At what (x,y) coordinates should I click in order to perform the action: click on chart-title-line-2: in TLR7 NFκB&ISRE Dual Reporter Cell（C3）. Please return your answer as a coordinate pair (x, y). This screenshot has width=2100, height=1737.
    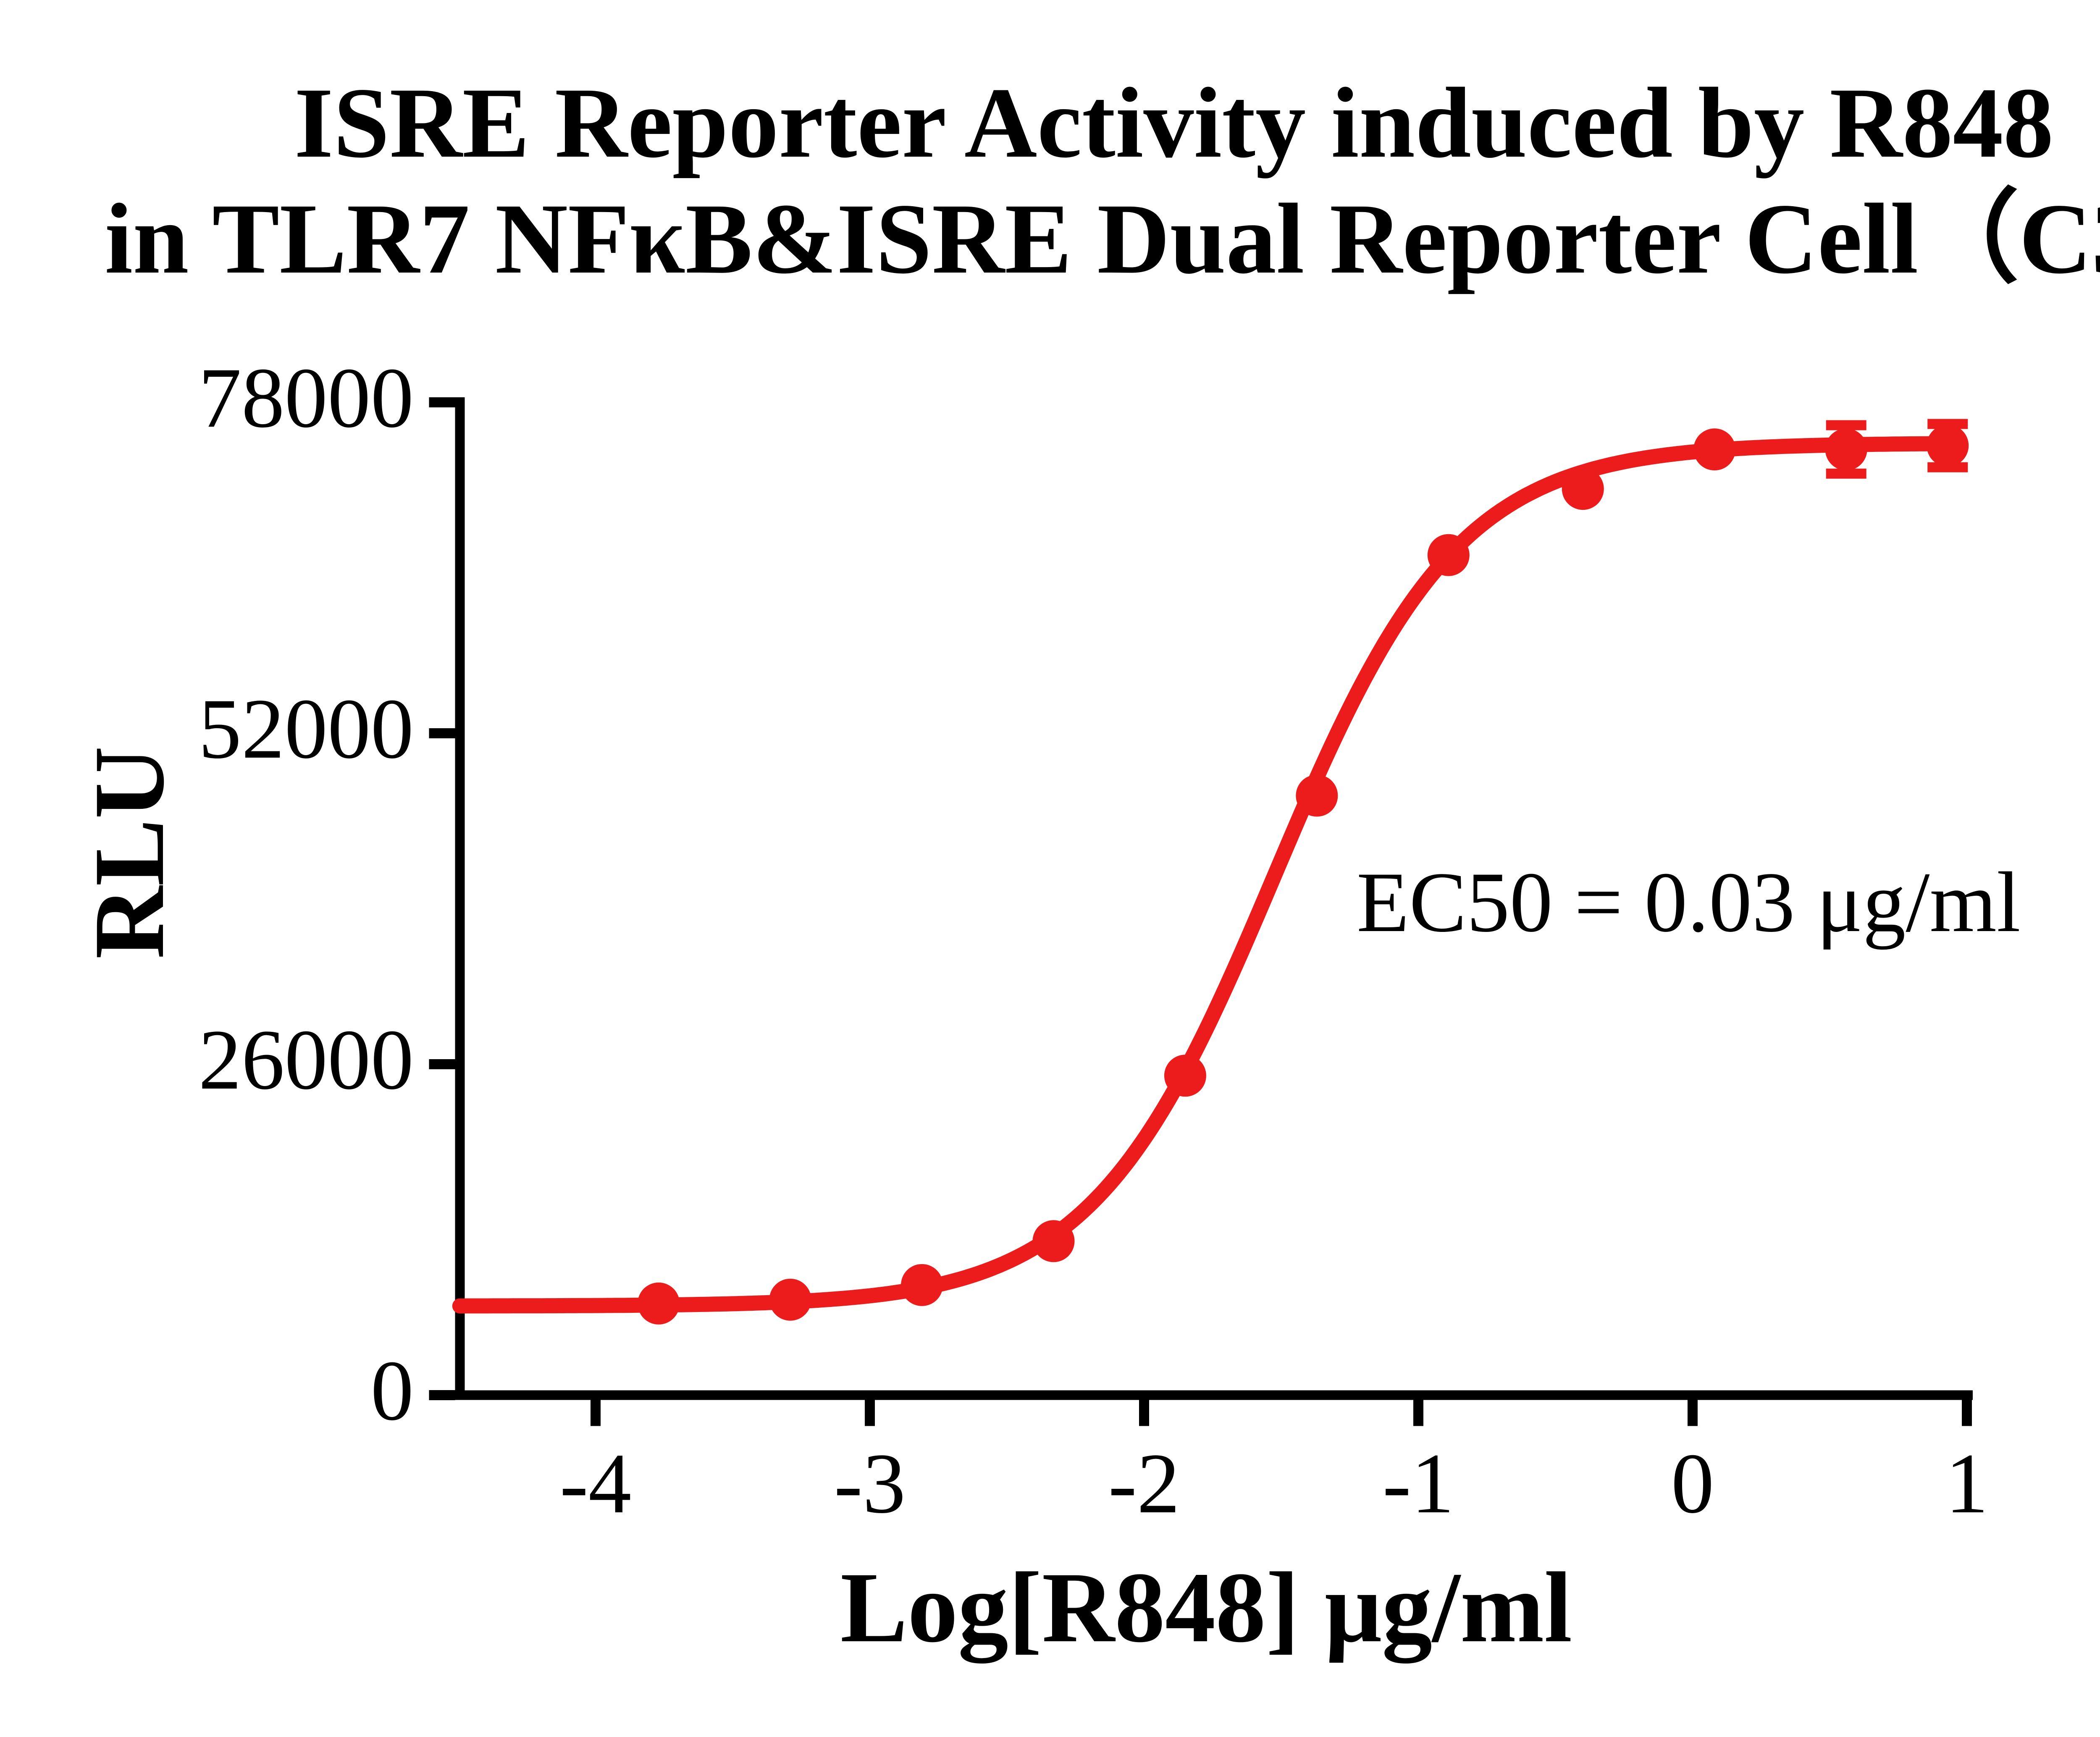
    Looking at the image, I should click on (1102, 238).